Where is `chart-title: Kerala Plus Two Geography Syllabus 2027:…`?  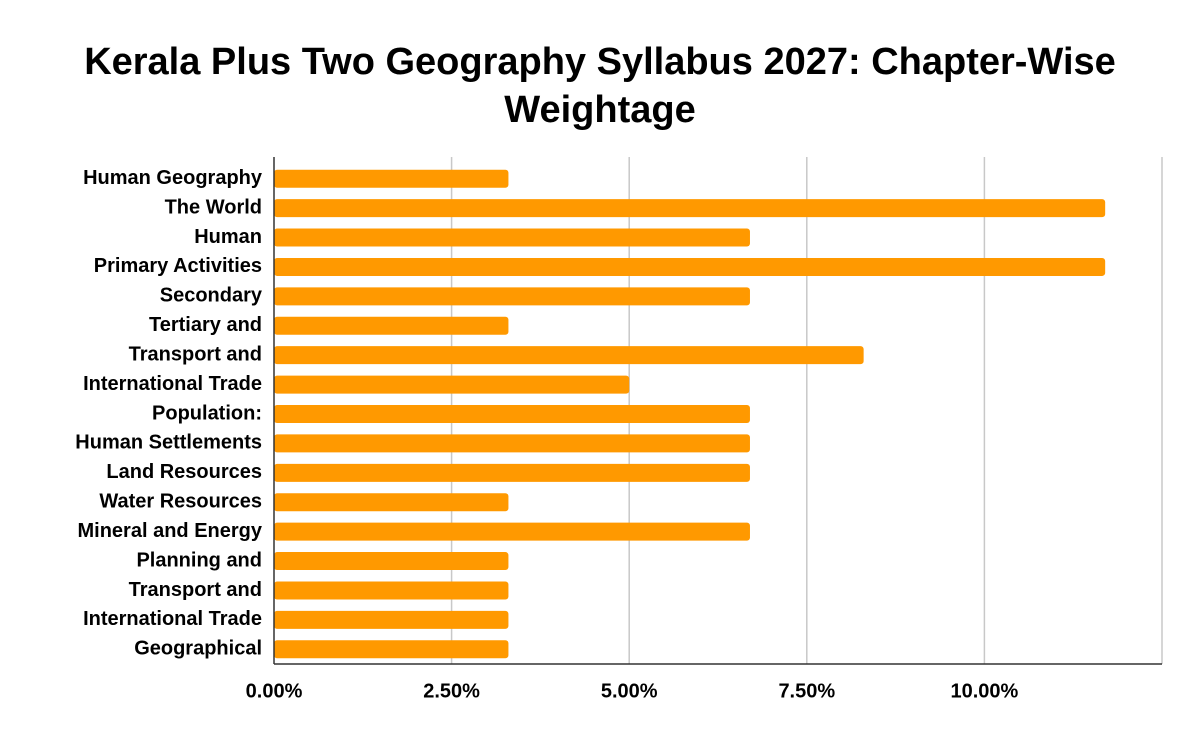 chart-title: Kerala Plus Two Geography Syllabus 2027:… is located at coordinates (600, 86).